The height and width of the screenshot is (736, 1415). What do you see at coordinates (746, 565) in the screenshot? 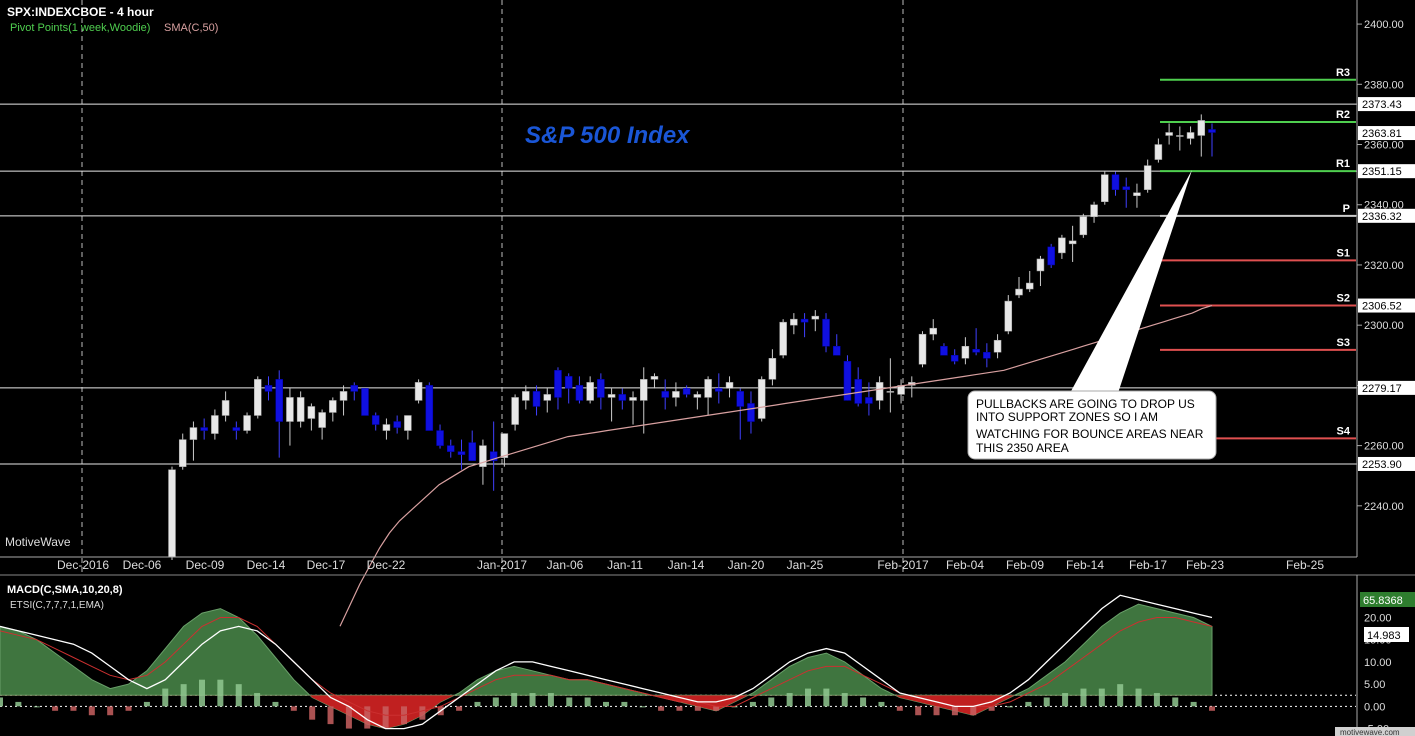
I see `time-tick-label: Jan-20` at bounding box center [746, 565].